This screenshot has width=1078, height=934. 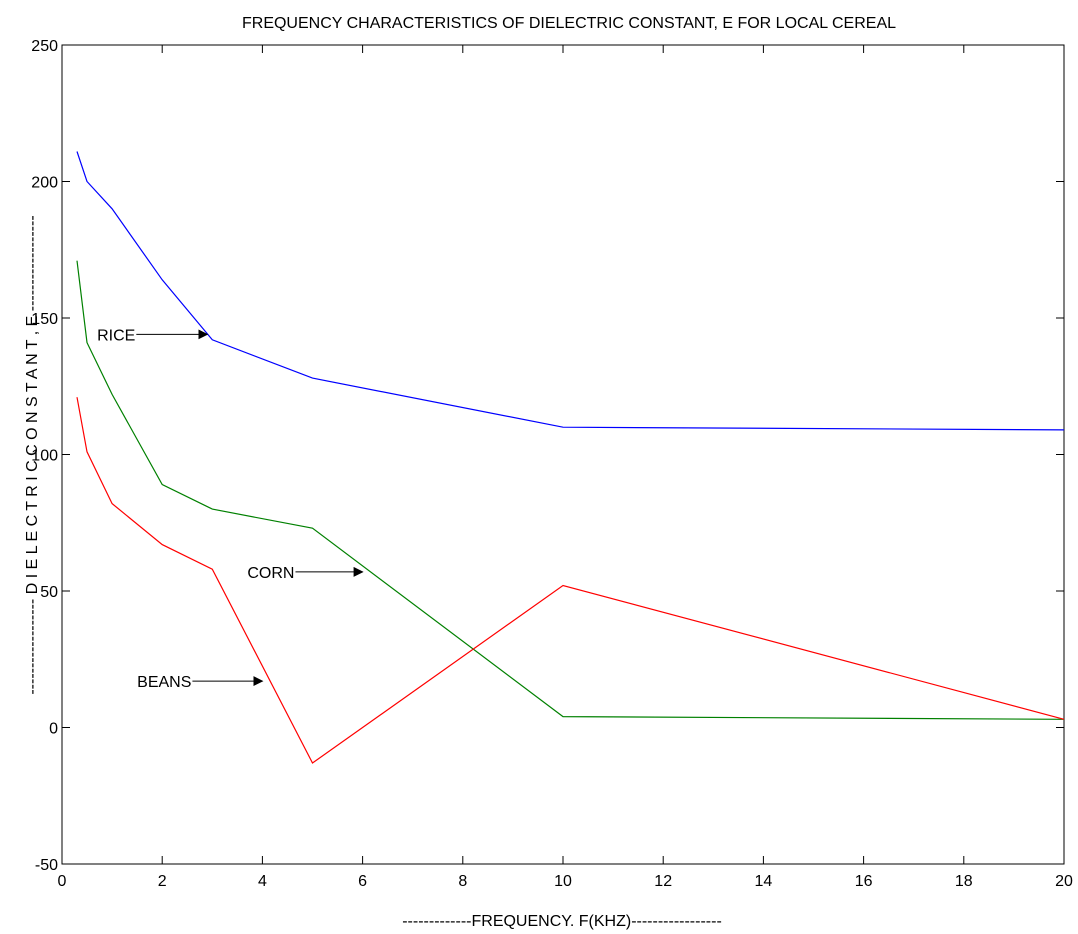 I want to click on x-tick-label: 0, so click(x=62, y=881).